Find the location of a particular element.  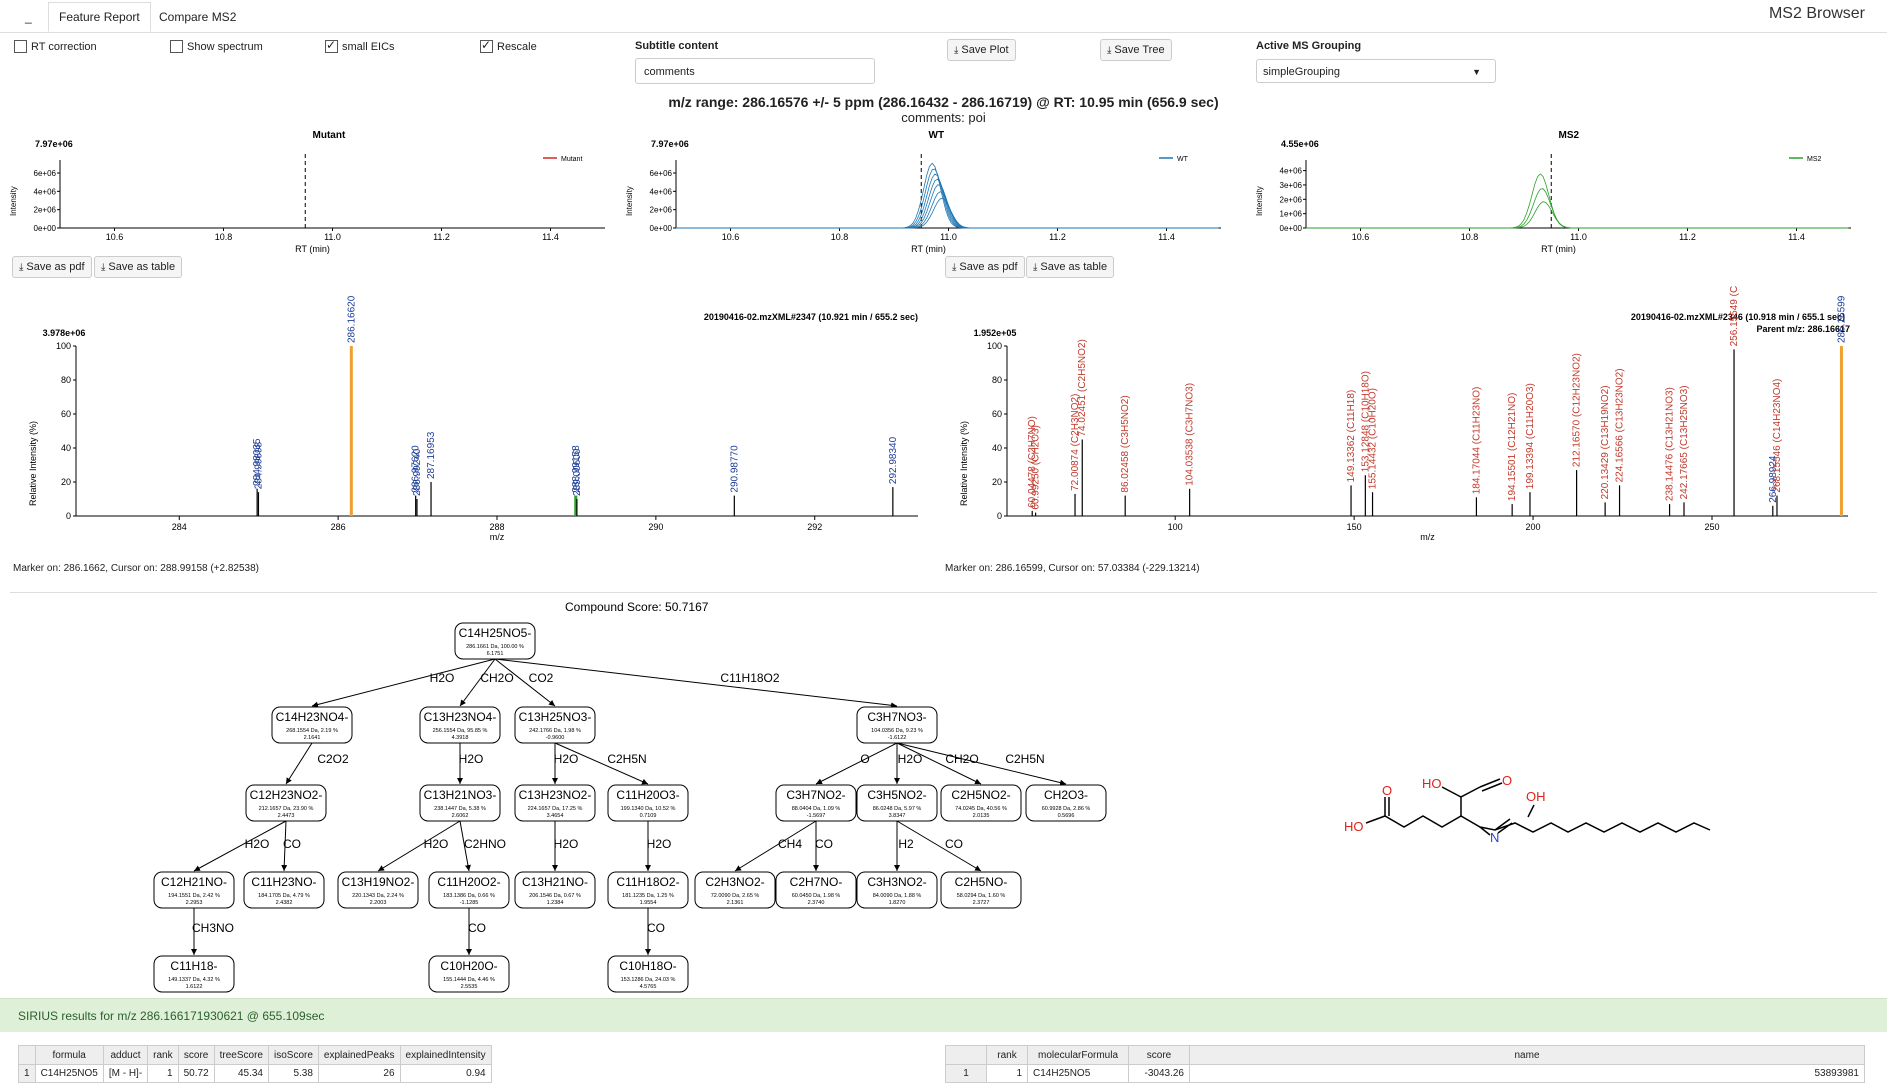

table-header-cell: formula is located at coordinates (69, 1055).